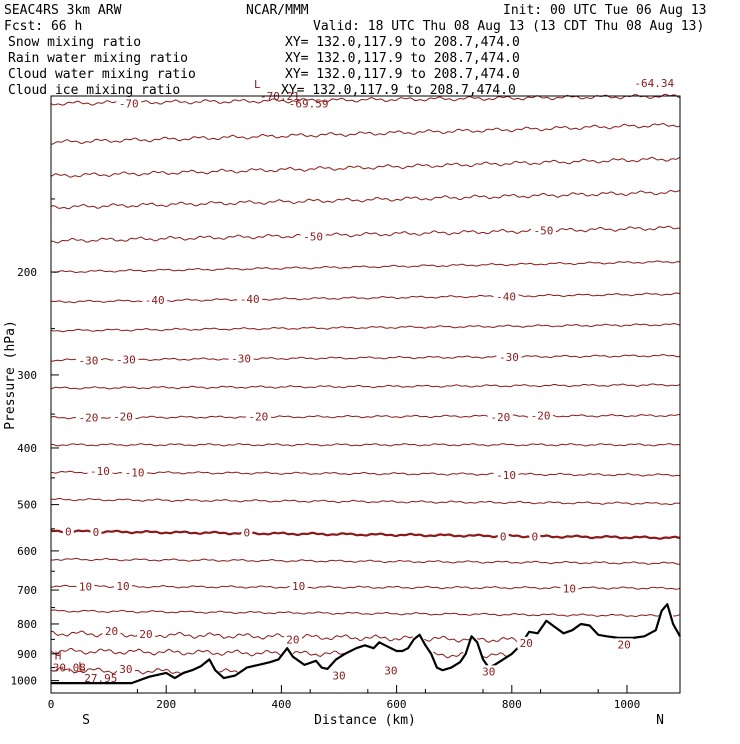 The image size is (740, 744). Describe the element at coordinates (365, 199) in the screenshot. I see `isotherm--55` at that location.